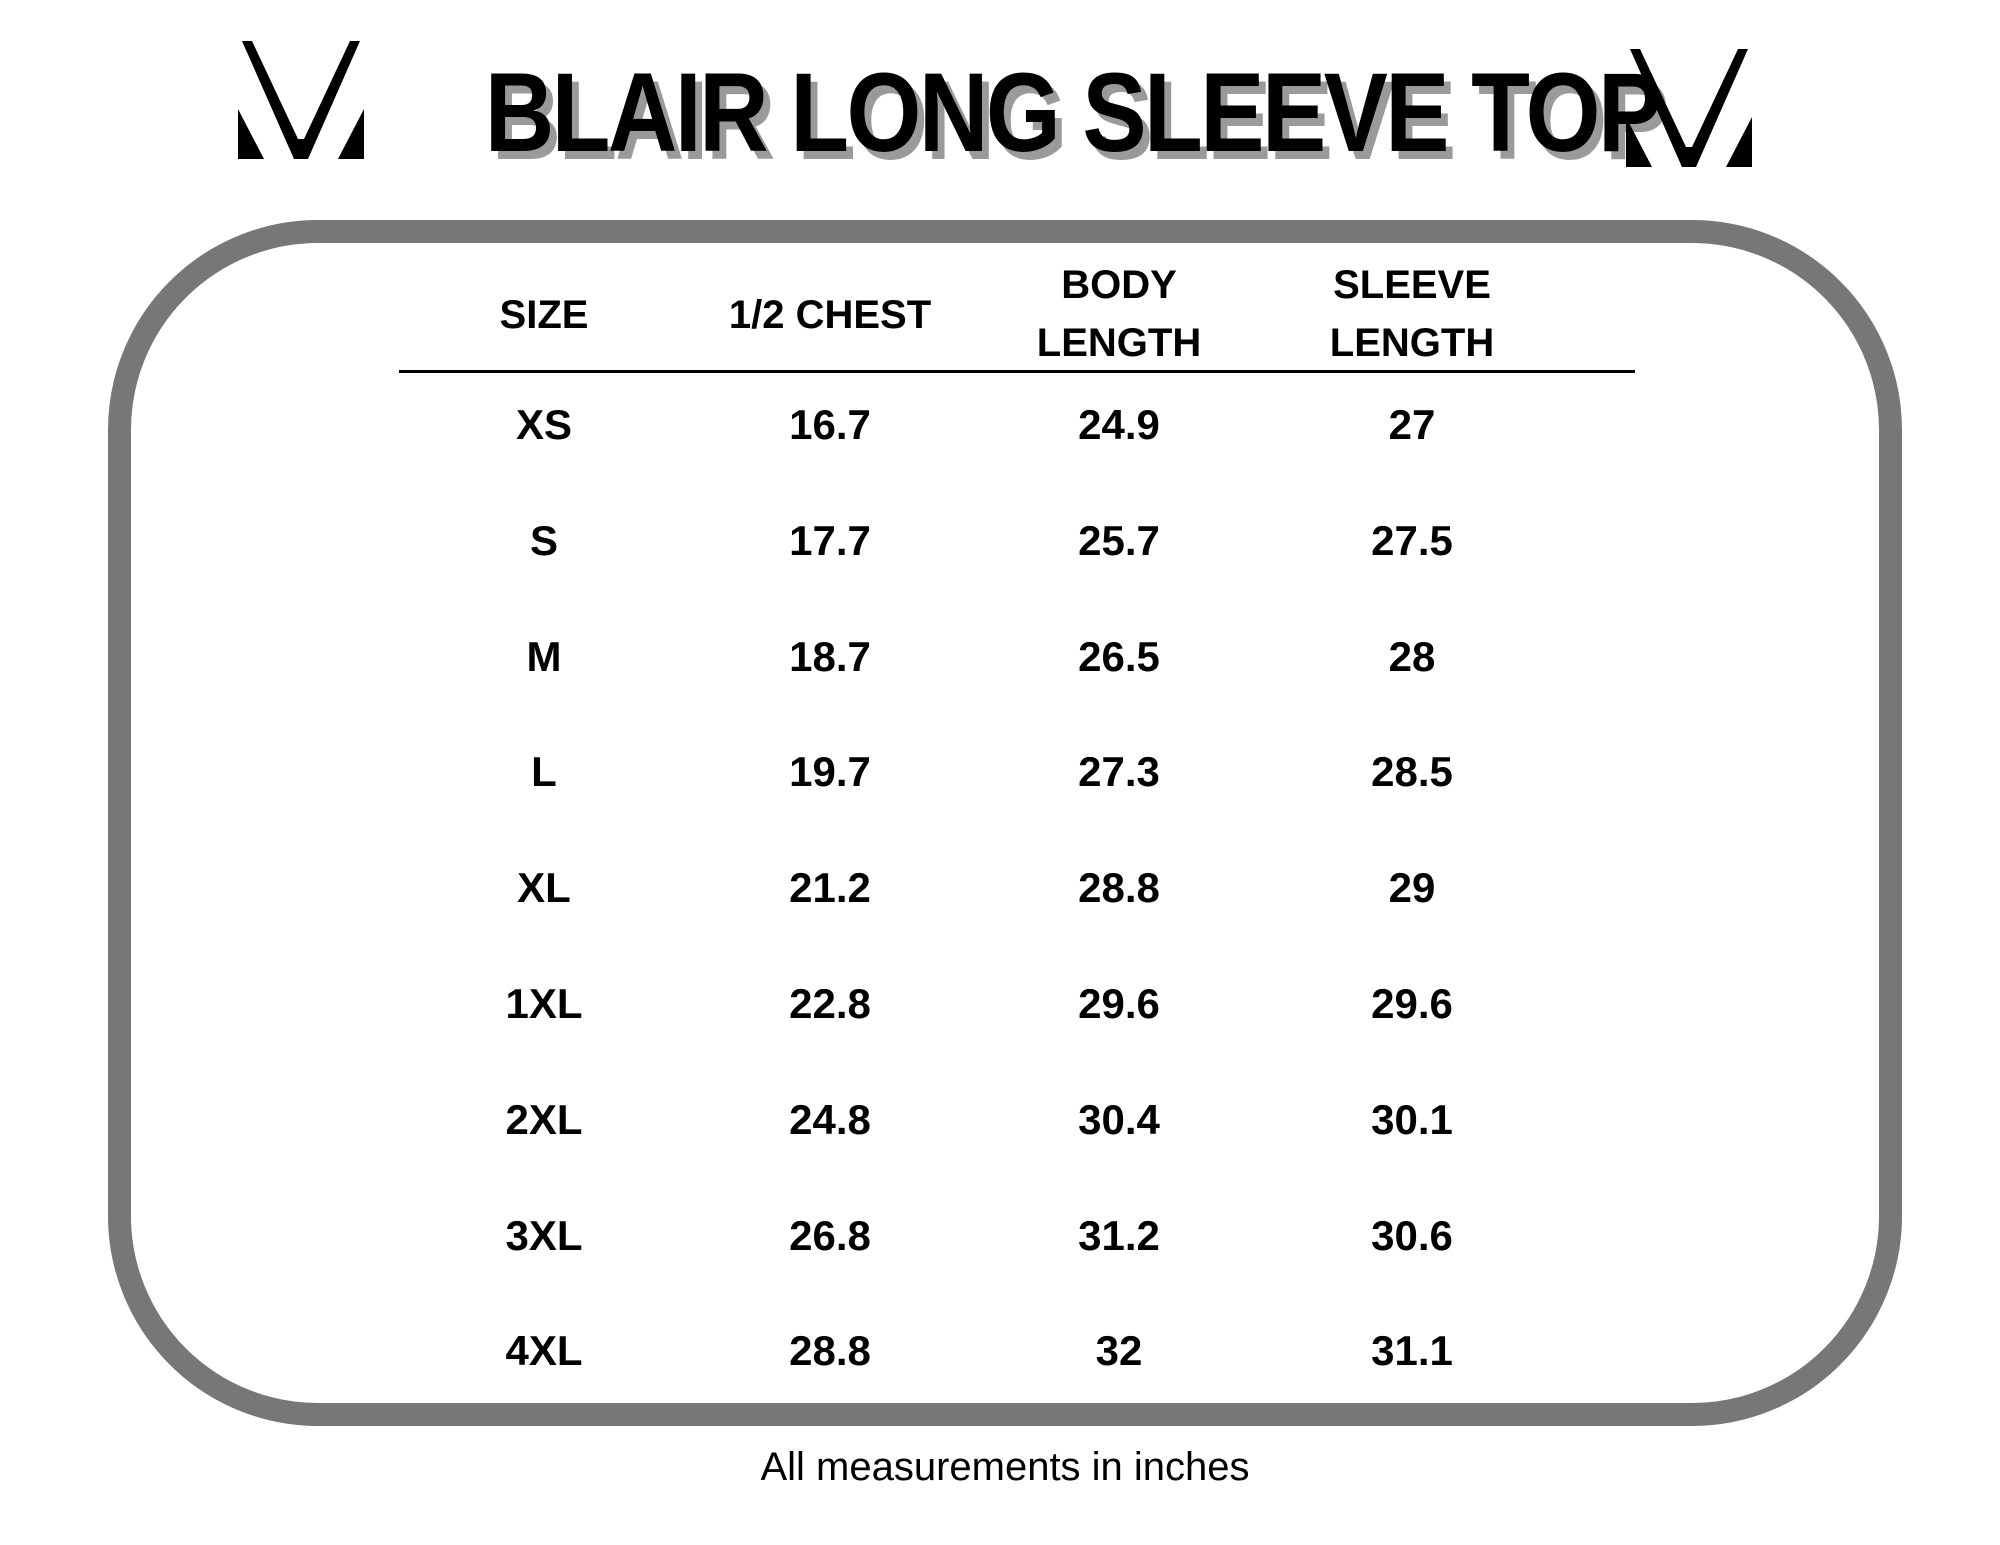 This screenshot has width=2000, height=1545. I want to click on header-half-chest: 1/2 CHEST, so click(830, 315).